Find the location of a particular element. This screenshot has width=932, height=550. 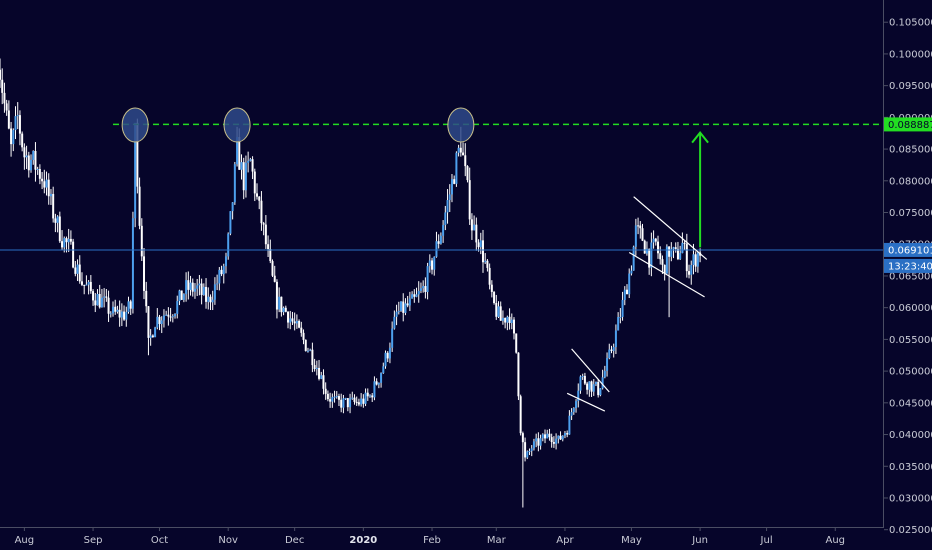

april-flag-lower-line is located at coordinates (586, 402).